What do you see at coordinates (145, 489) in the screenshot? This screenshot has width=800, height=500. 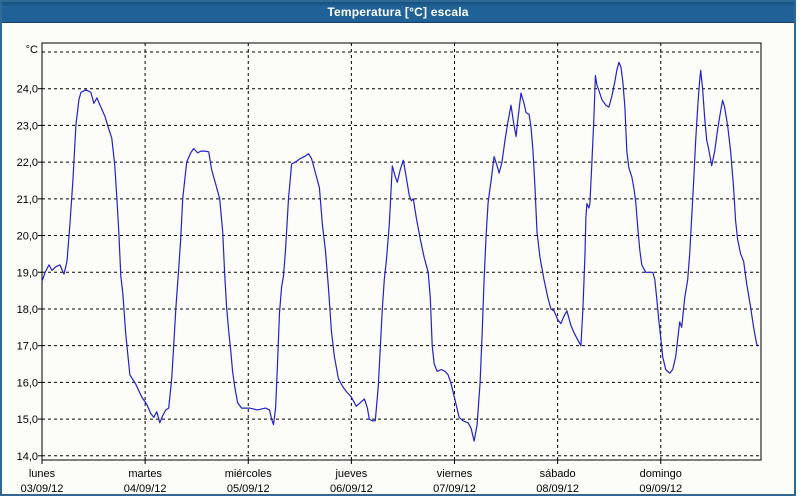 I see `x-date-label: 04/09/12` at bounding box center [145, 489].